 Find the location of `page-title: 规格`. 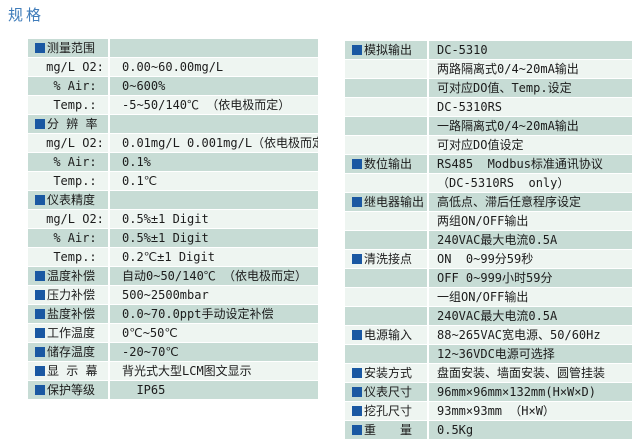

page-title: 规格 is located at coordinates (26, 15).